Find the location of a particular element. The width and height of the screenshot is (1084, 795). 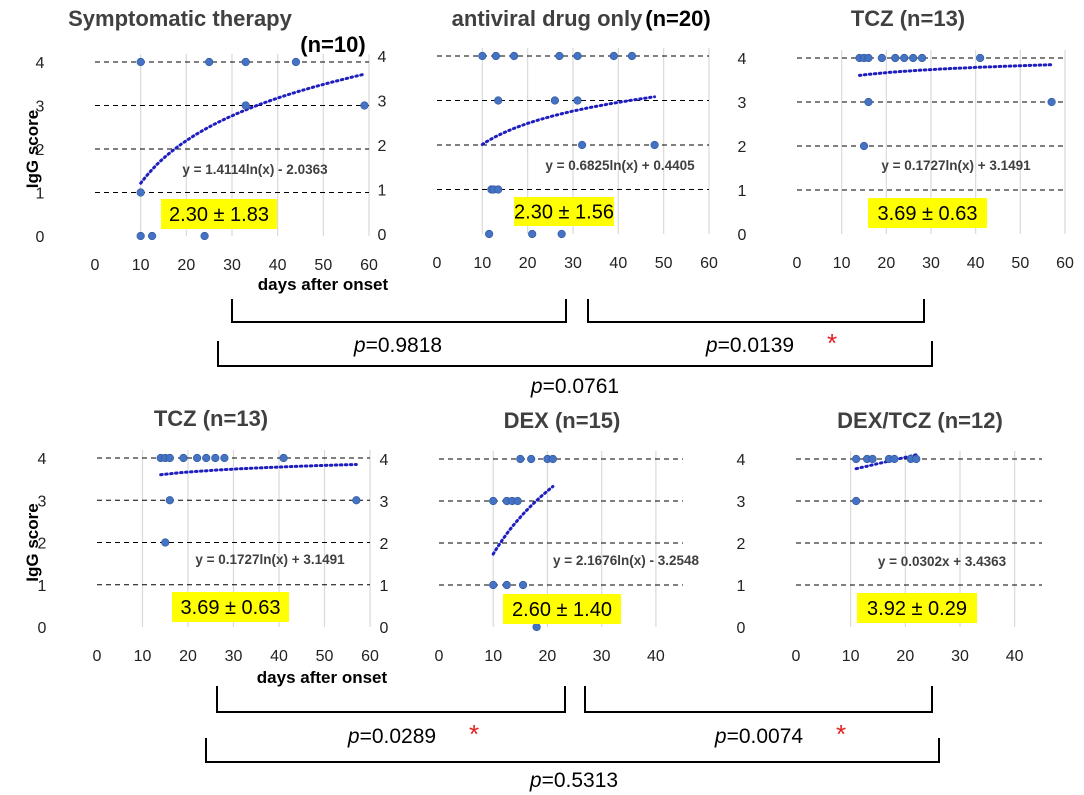

p-value: =0.0139 is located at coordinates (756, 345).